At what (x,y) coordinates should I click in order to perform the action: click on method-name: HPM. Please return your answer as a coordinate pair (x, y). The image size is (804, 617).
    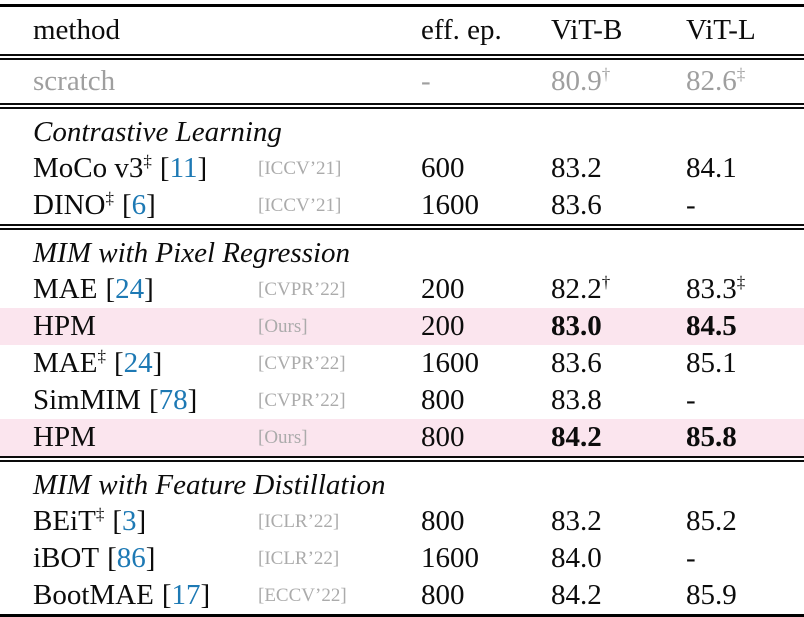
    Looking at the image, I should click on (64, 326).